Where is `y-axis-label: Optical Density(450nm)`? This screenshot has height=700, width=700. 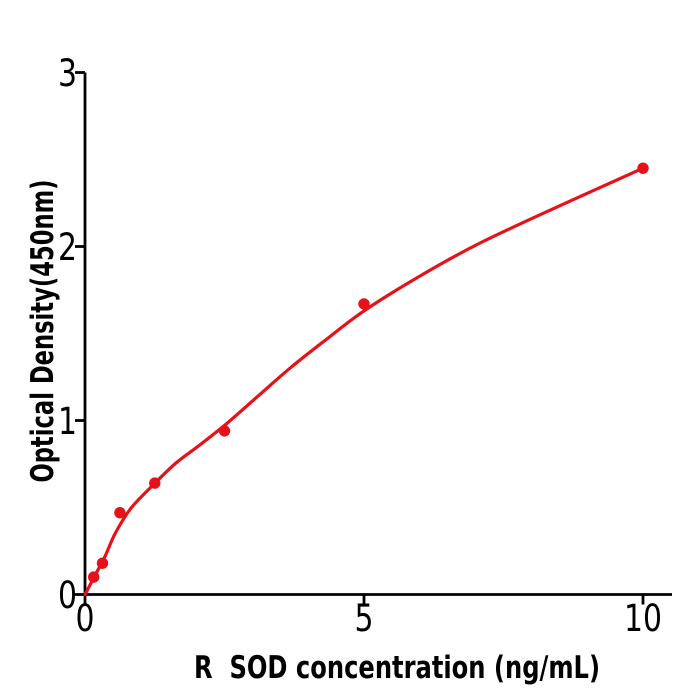 y-axis-label: Optical Density(450nm) is located at coordinates (43, 331).